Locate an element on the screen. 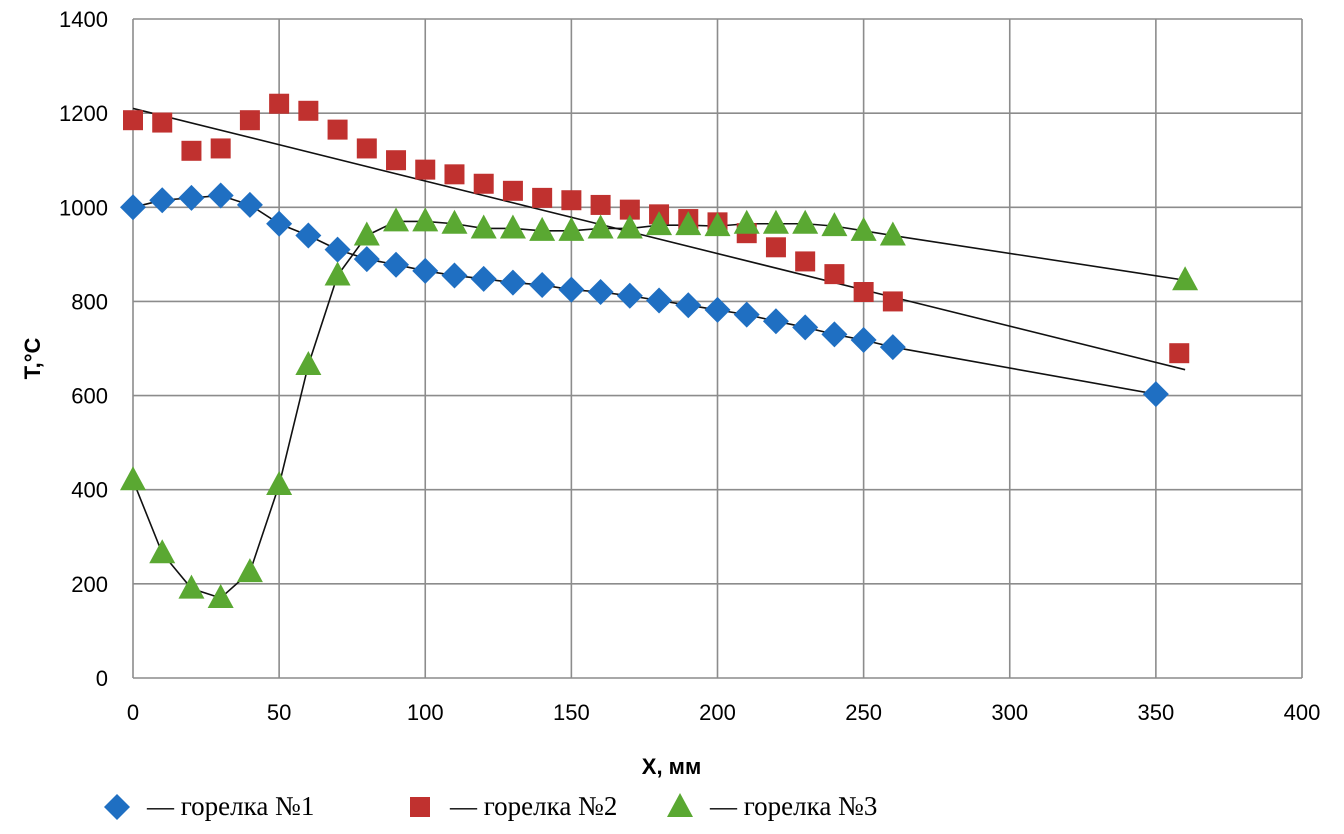  y-tick-label: 400 is located at coordinates (89, 490).